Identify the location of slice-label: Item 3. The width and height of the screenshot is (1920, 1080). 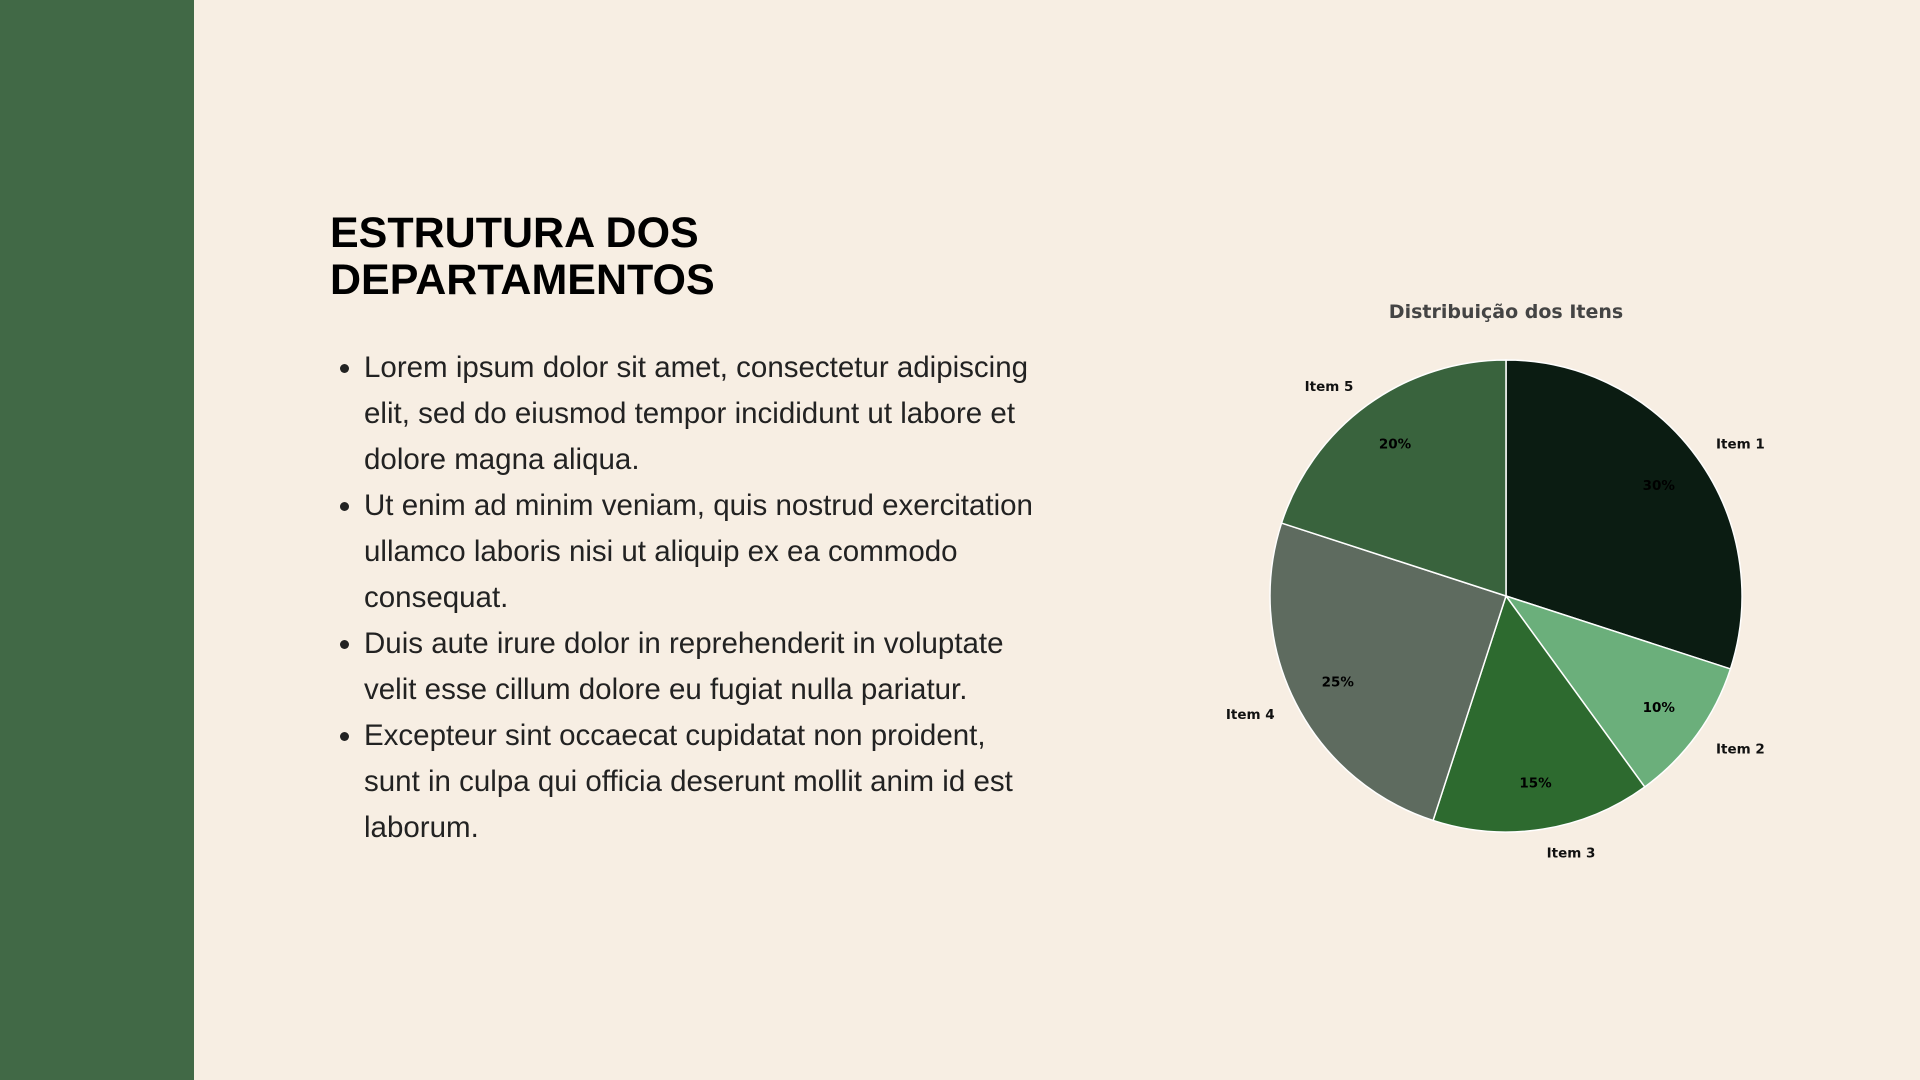
(1571, 853).